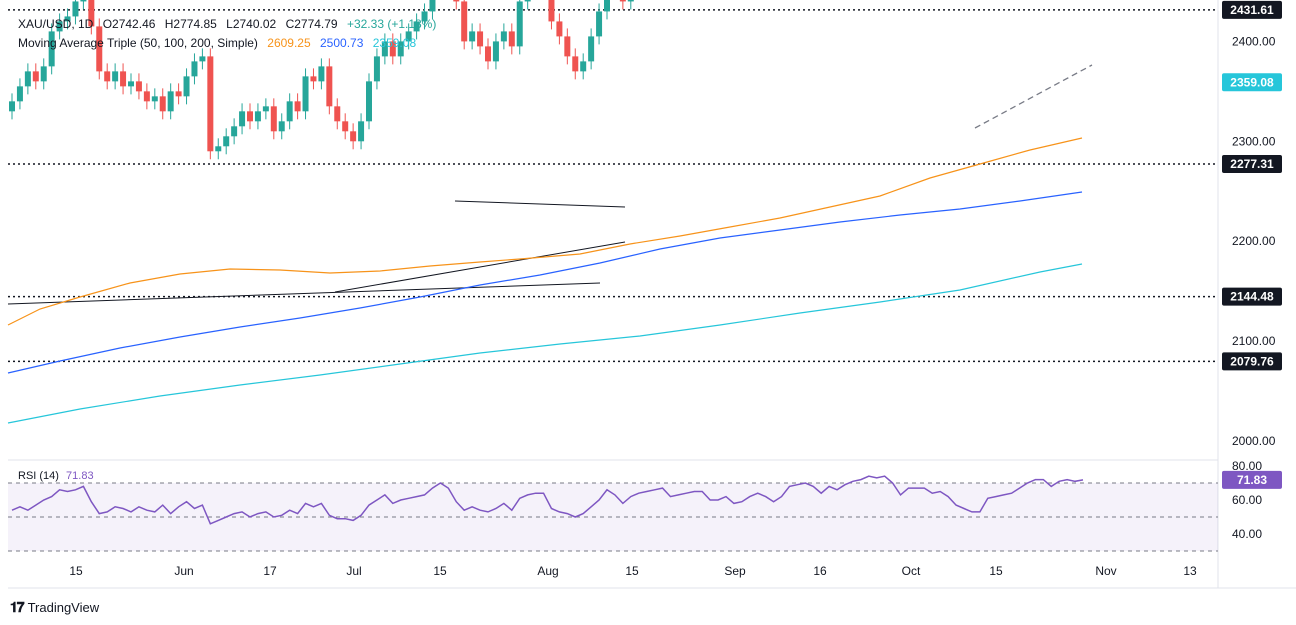 Image resolution: width=1296 pixels, height=625 pixels. What do you see at coordinates (353, 571) in the screenshot?
I see `x-tick-label: Jul` at bounding box center [353, 571].